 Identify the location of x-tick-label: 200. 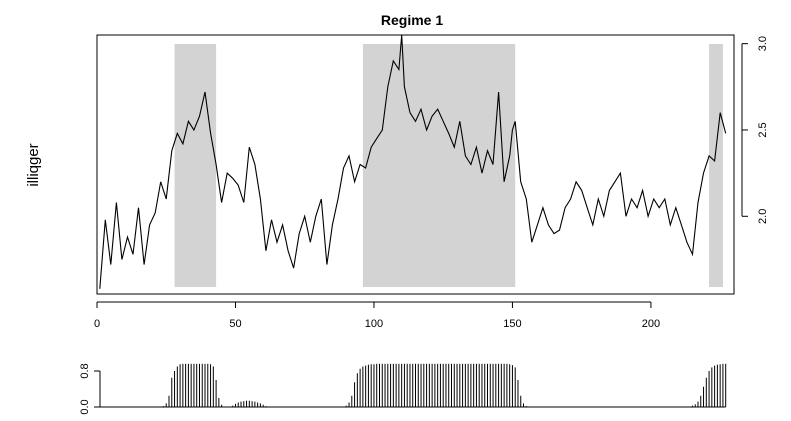
(651, 324).